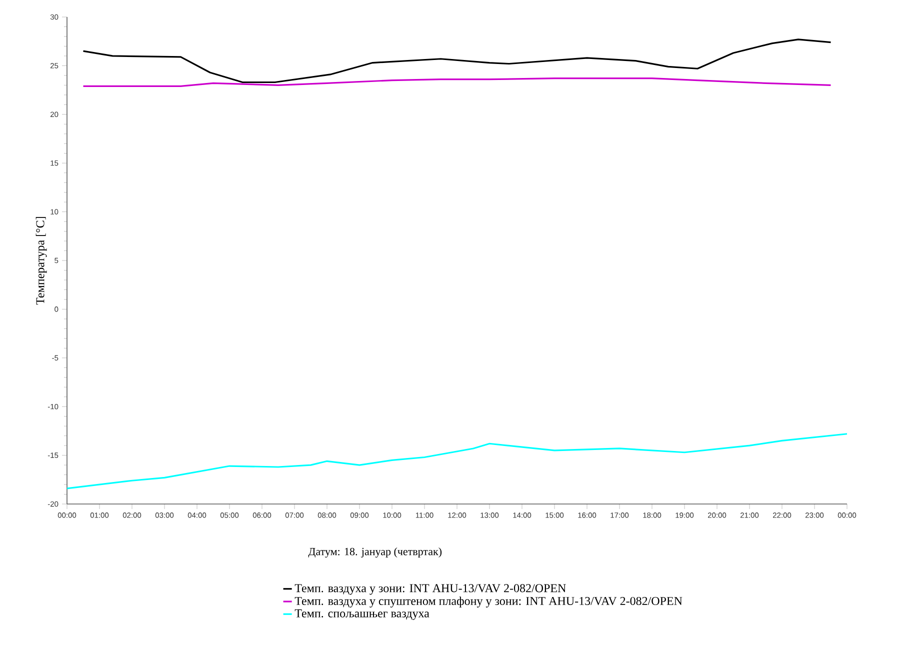 The image size is (909, 645). I want to click on legend-label: Темп. спољашњег ваздуха, so click(362, 614).